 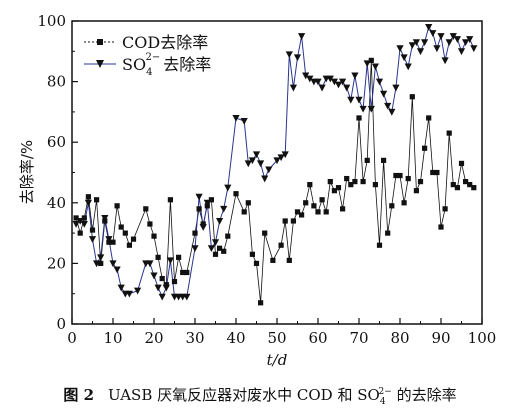 What do you see at coordinates (277, 360) in the screenshot?
I see `x-axis-label: t/d` at bounding box center [277, 360].